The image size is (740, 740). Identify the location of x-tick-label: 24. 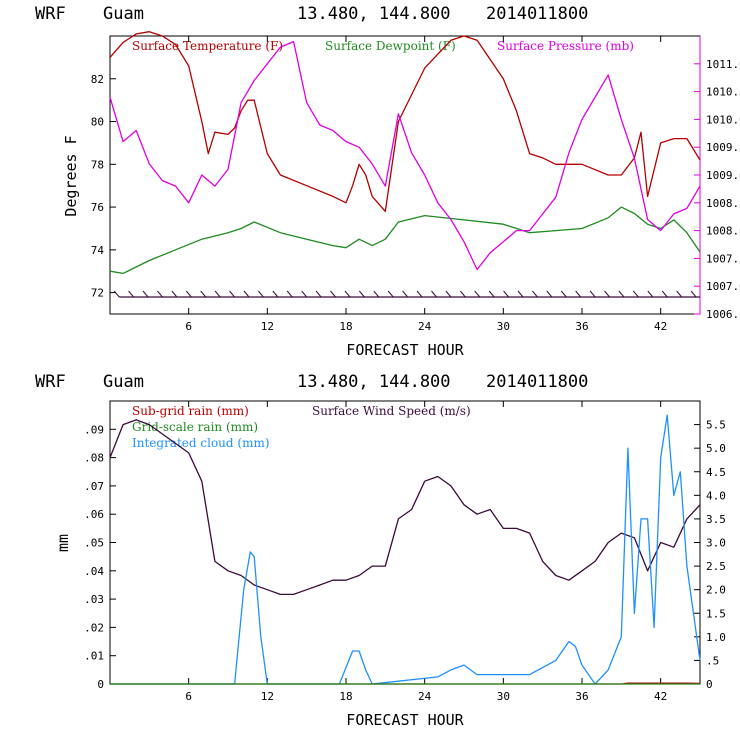
(425, 326).